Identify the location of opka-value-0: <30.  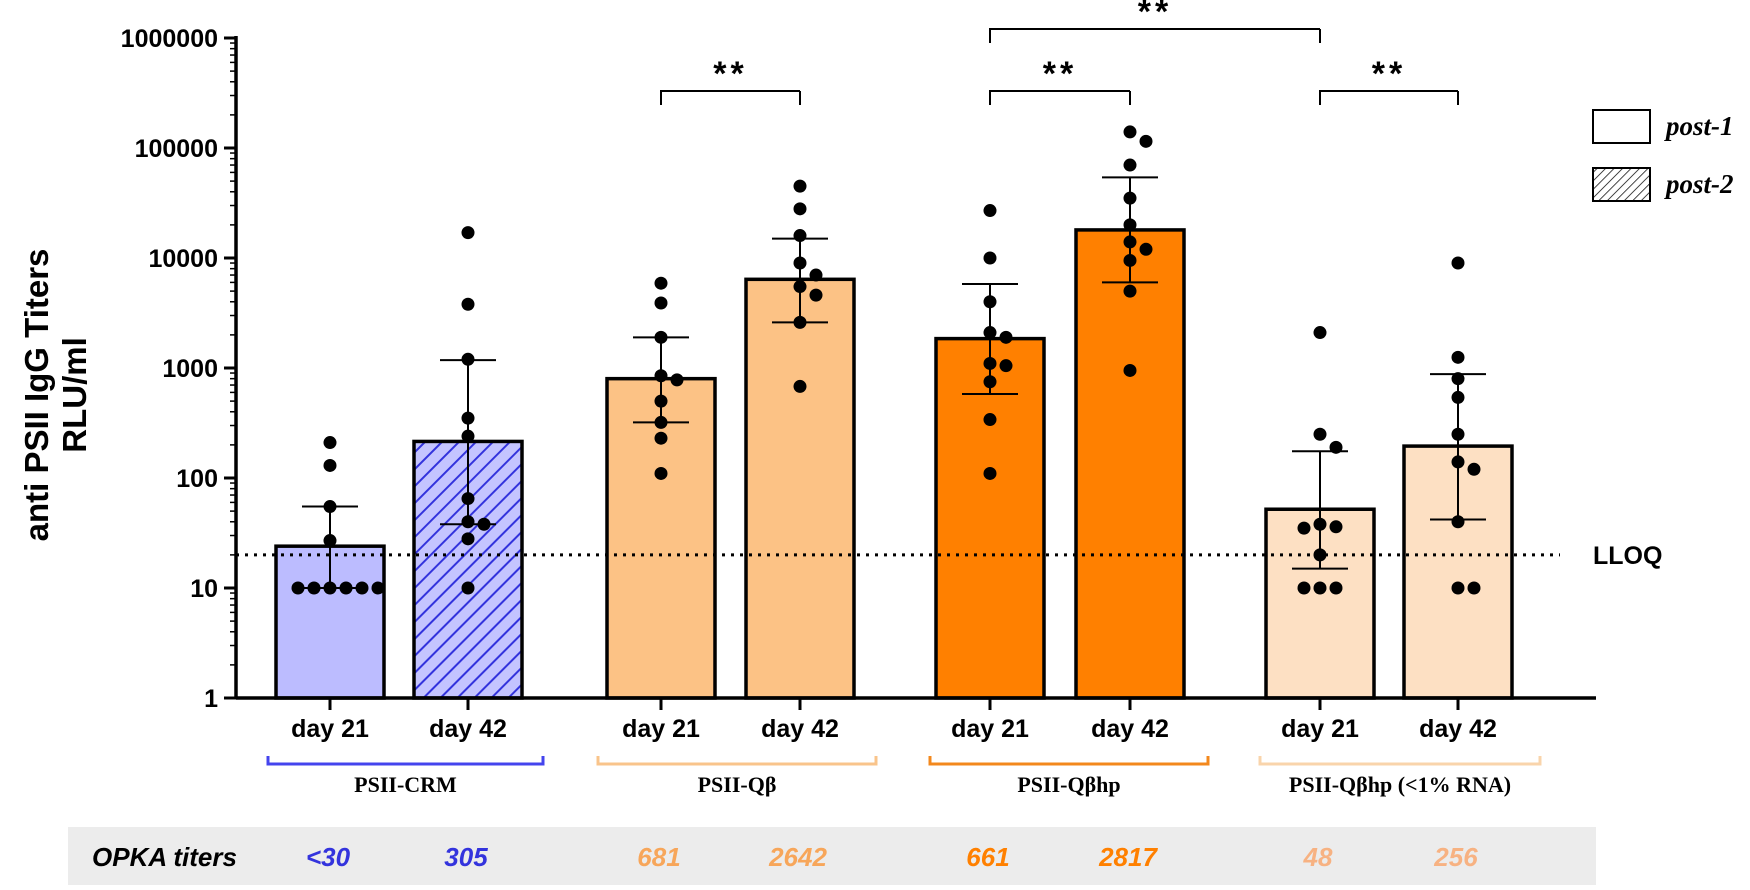
(328, 857).